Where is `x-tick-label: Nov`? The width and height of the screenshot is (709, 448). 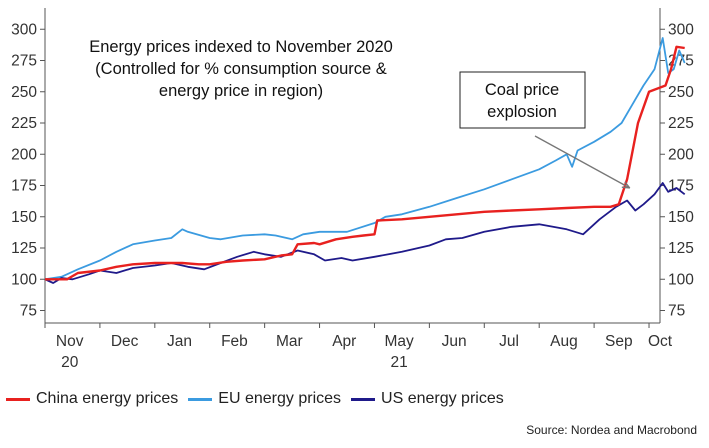 x-tick-label: Nov is located at coordinates (70, 341).